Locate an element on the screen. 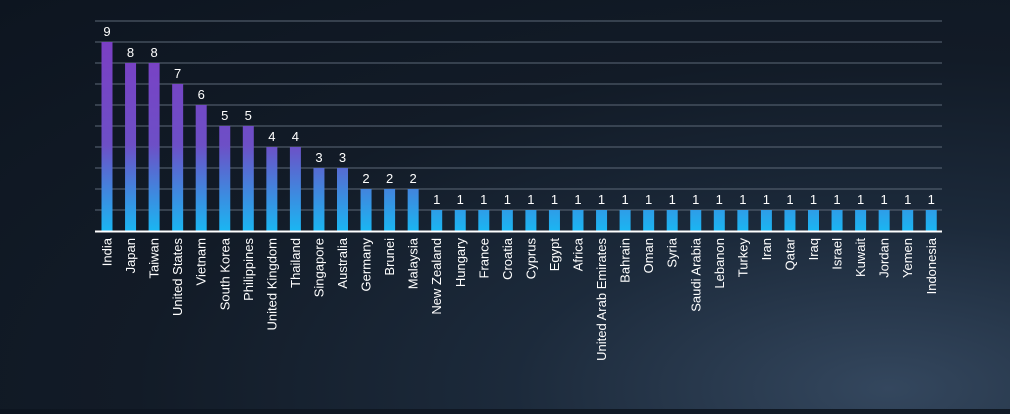 Image resolution: width=1010 pixels, height=414 pixels. category-tick-label: Turkey is located at coordinates (742, 258).